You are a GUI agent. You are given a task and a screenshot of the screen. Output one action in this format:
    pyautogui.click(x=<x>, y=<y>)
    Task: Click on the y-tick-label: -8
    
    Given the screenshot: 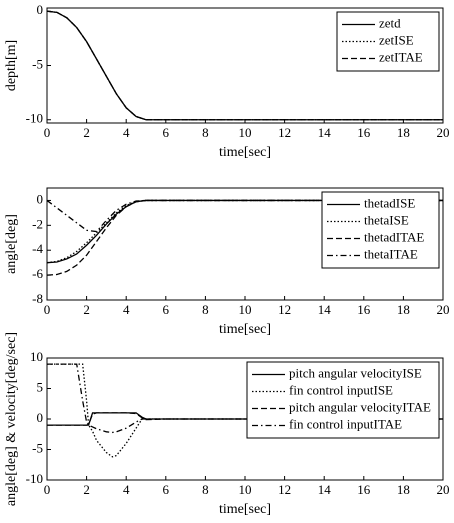 What is the action you would take?
    pyautogui.click(x=37, y=298)
    